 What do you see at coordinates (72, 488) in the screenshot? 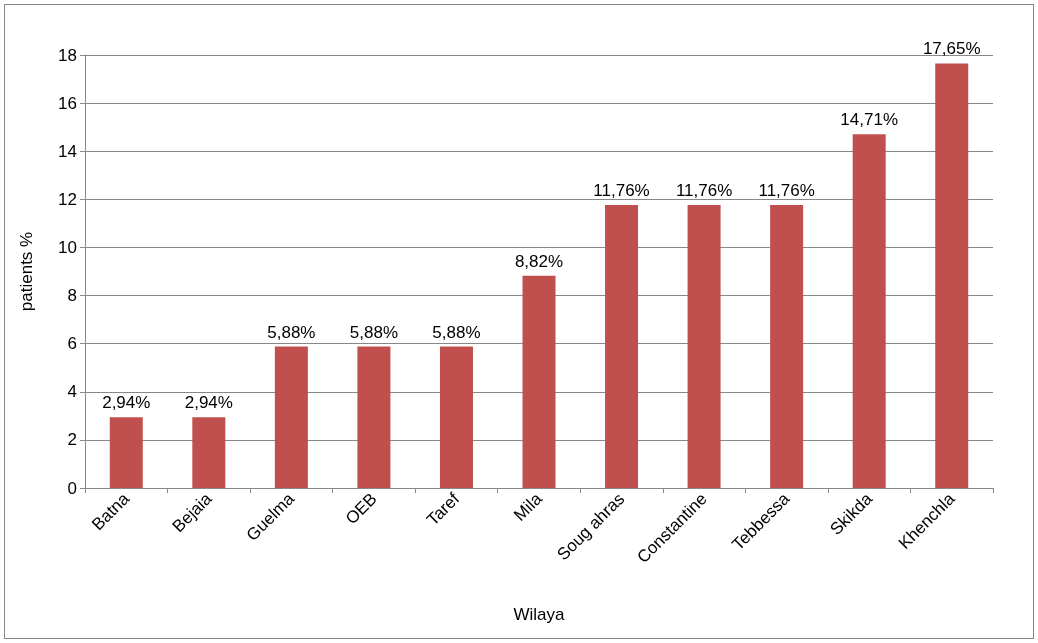
I see `y-tick-label: 0` at bounding box center [72, 488].